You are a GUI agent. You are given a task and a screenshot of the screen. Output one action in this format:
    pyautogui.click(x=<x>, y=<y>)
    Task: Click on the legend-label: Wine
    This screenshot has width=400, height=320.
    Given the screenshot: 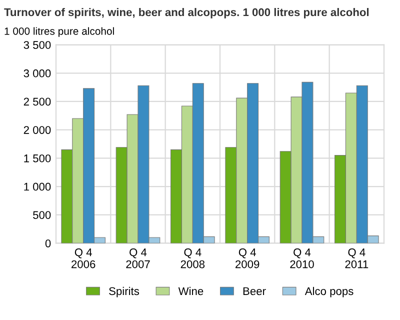 What is the action you would take?
    pyautogui.click(x=191, y=291)
    